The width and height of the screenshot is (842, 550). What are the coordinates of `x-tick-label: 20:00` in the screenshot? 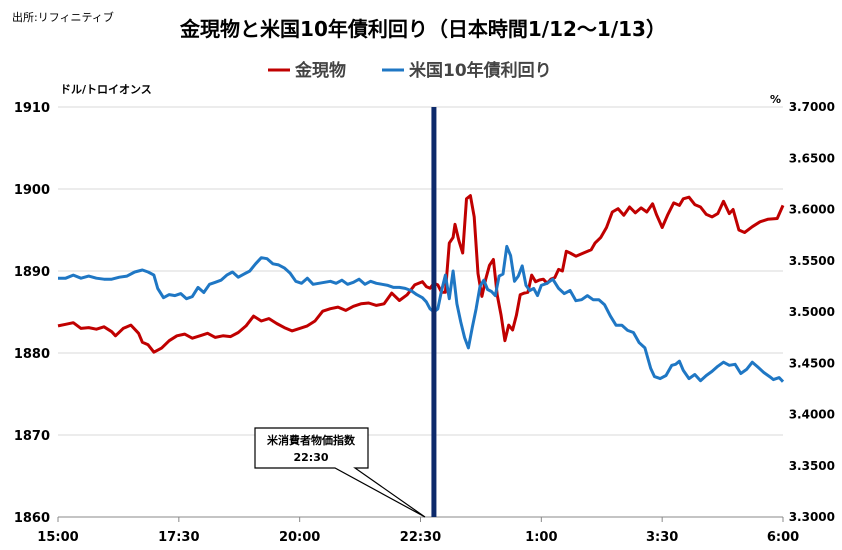 It's located at (299, 537).